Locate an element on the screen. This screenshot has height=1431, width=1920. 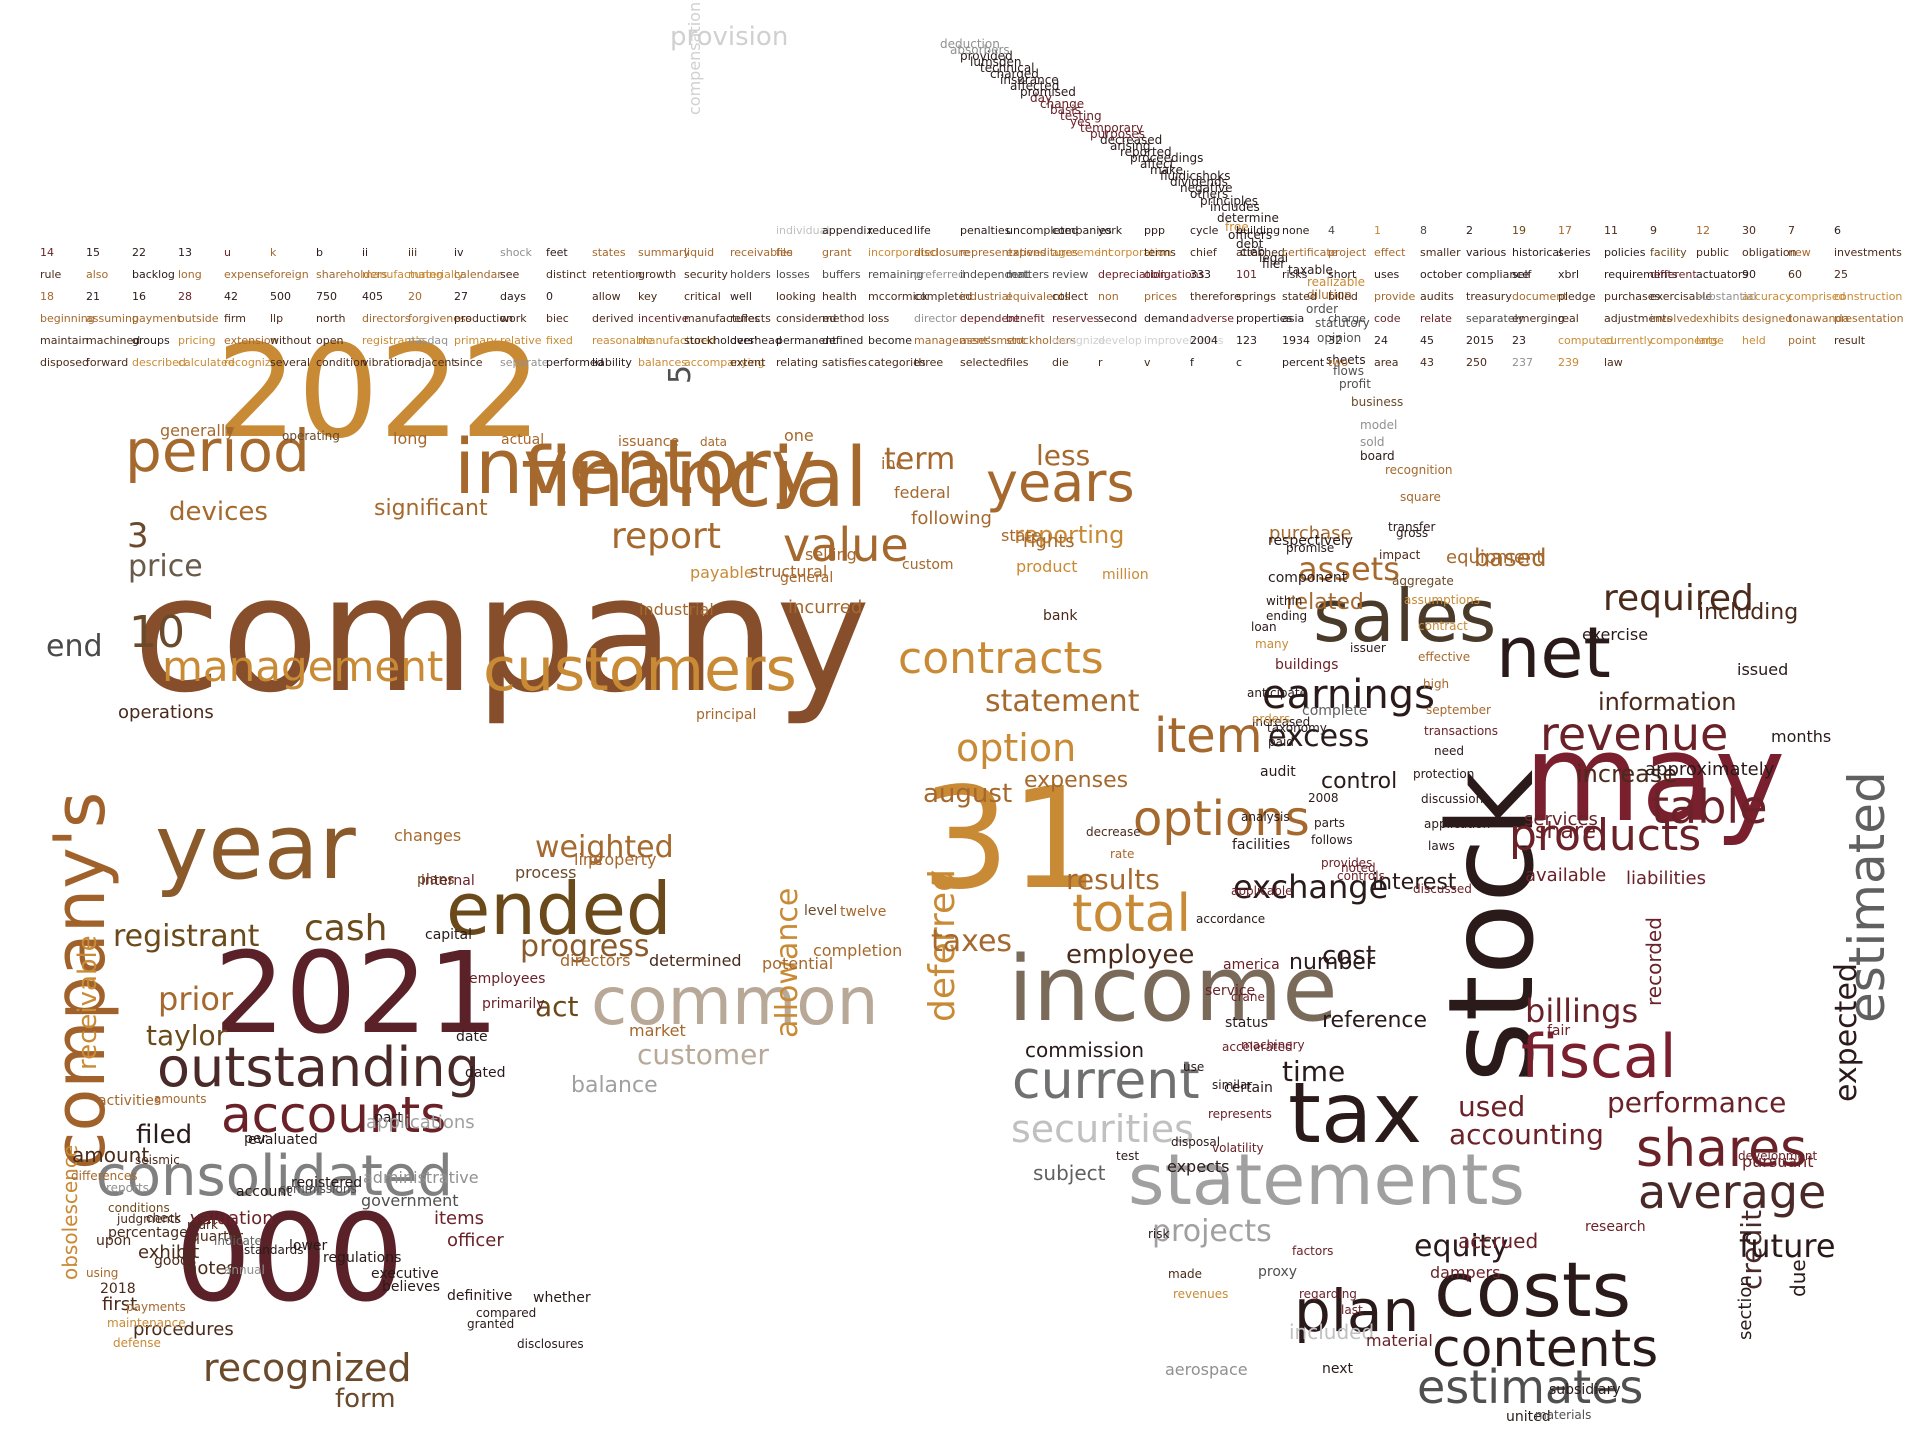
word-pursuant: pursuant is located at coordinates (1778, 1161).